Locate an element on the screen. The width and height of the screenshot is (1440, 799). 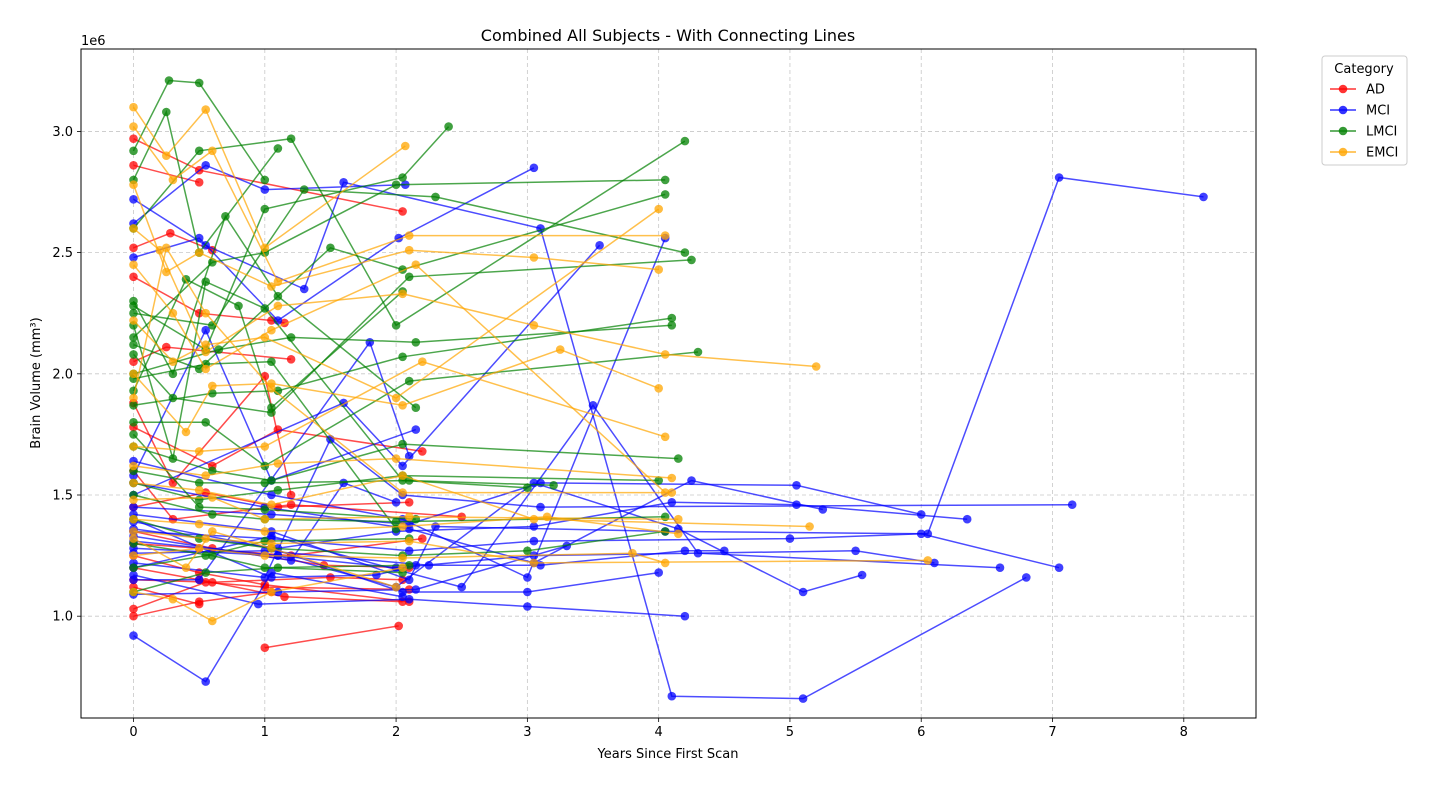
x-tick-label: 1 is located at coordinates (265, 732).